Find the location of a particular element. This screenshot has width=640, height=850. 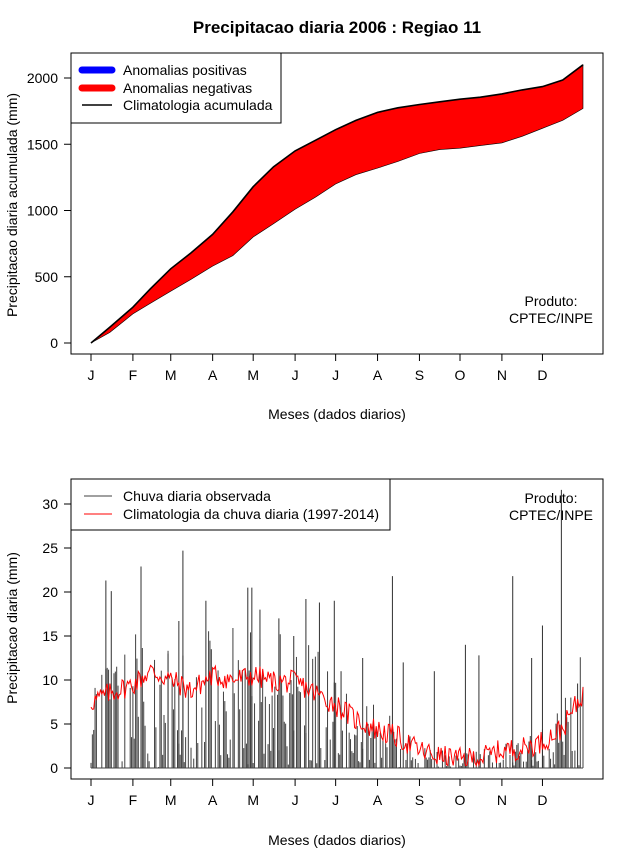

bottom-y-tick-label: 30 is located at coordinates (50, 504).